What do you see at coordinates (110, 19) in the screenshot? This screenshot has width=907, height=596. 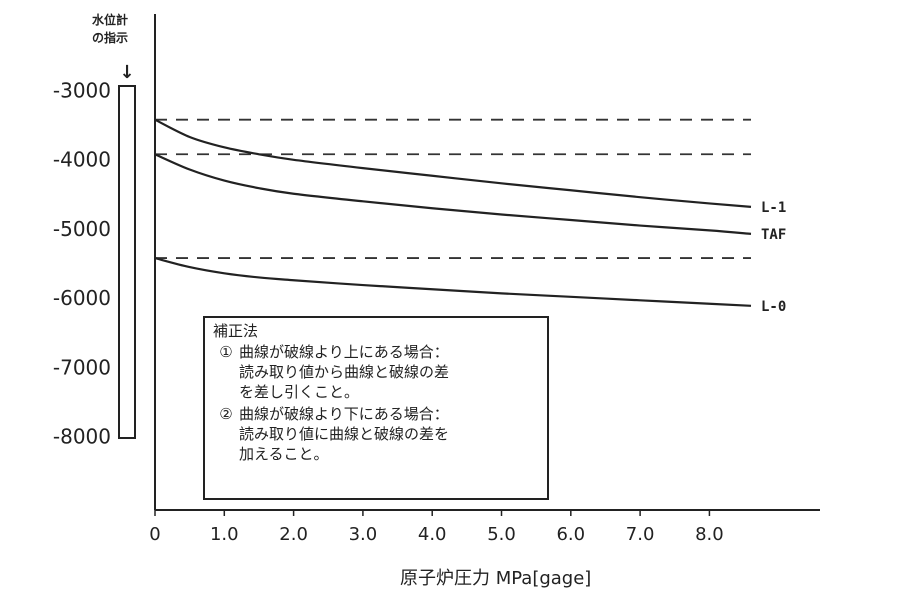 I see `gauge-title-line-1: 水位計` at bounding box center [110, 19].